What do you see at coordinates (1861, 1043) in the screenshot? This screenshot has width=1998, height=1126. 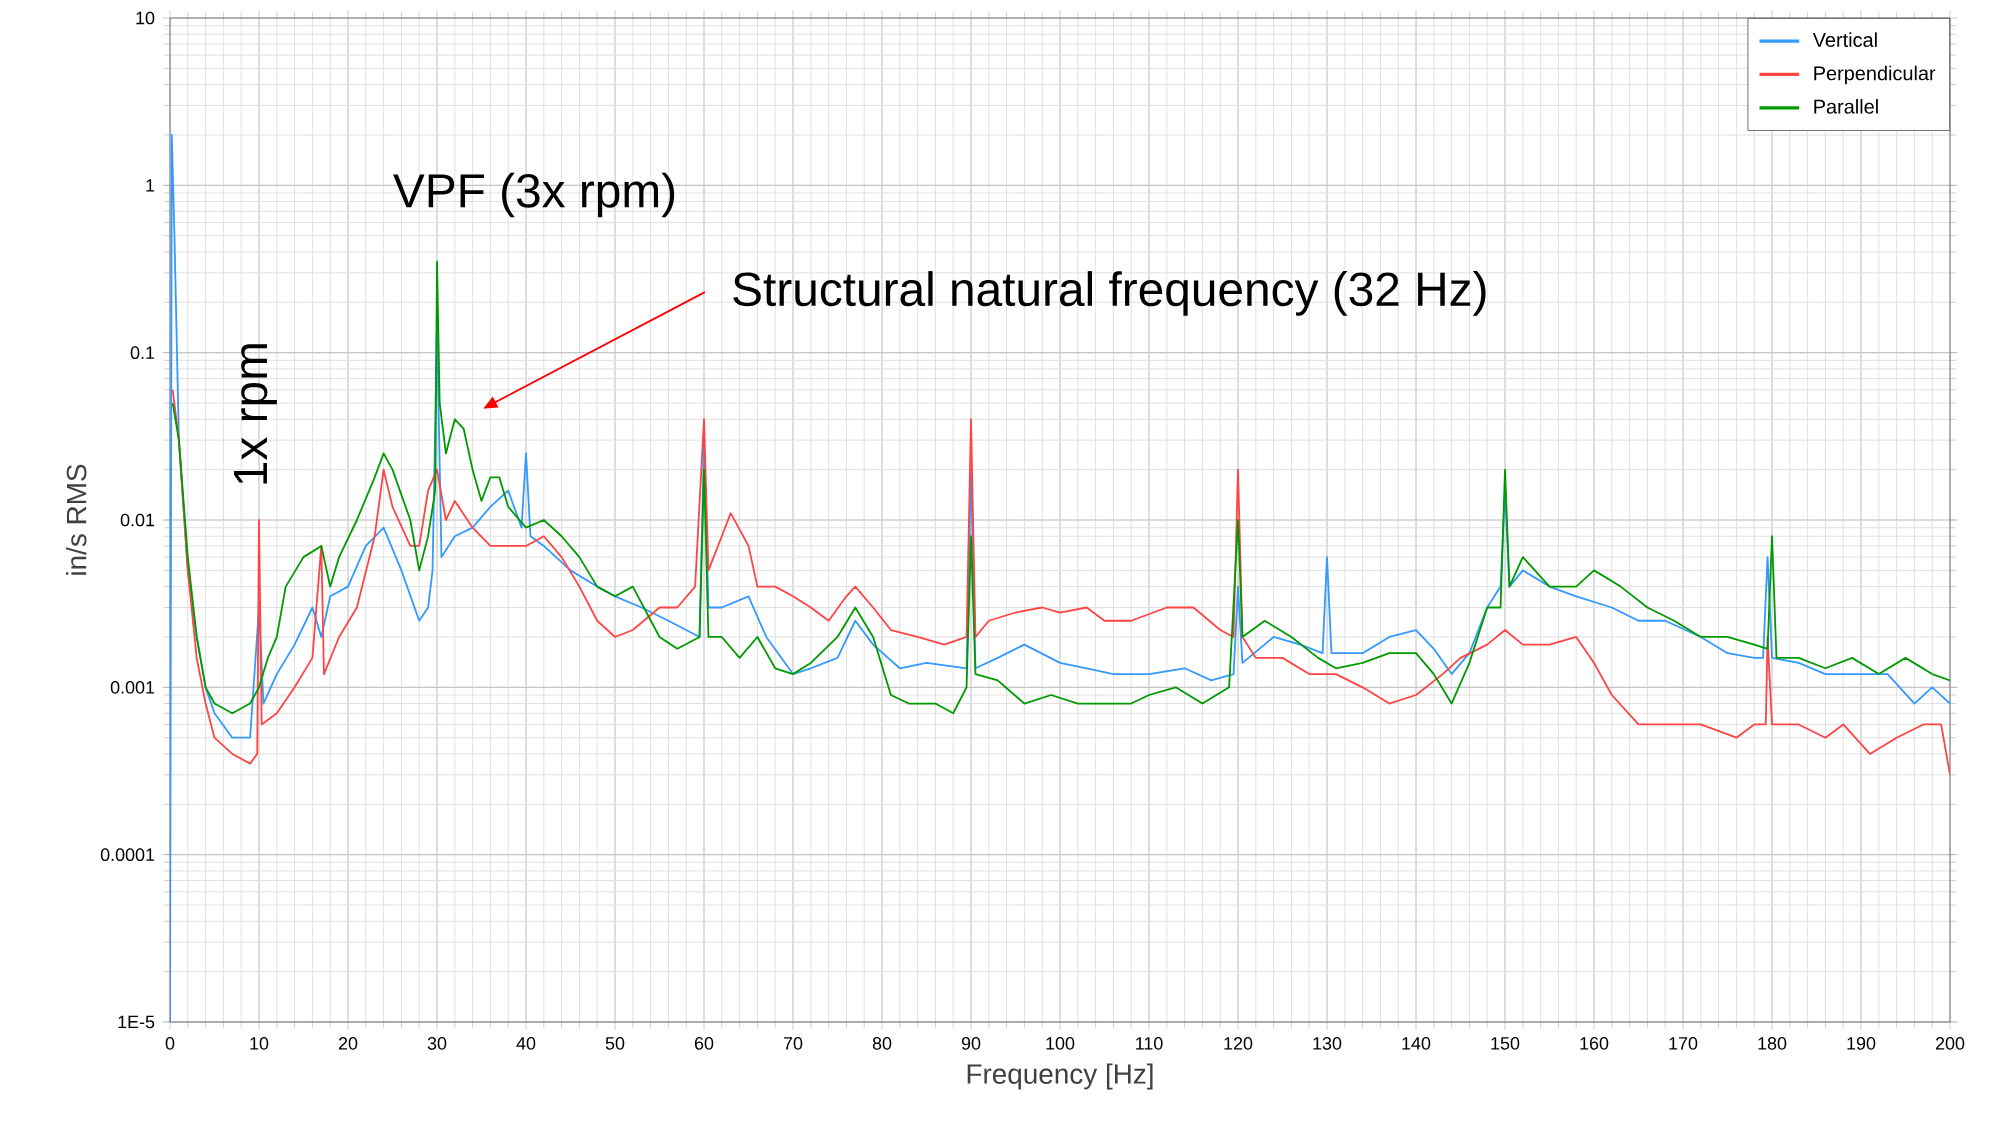 I see `x-tick-label: 190` at bounding box center [1861, 1043].